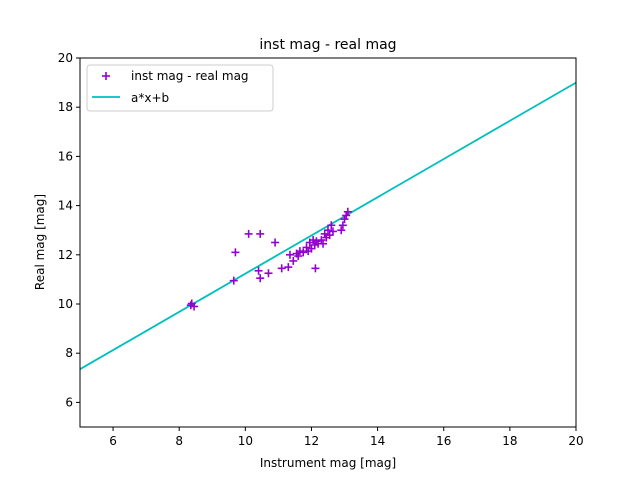  I want to click on x-tick-label: 10, so click(245, 441).